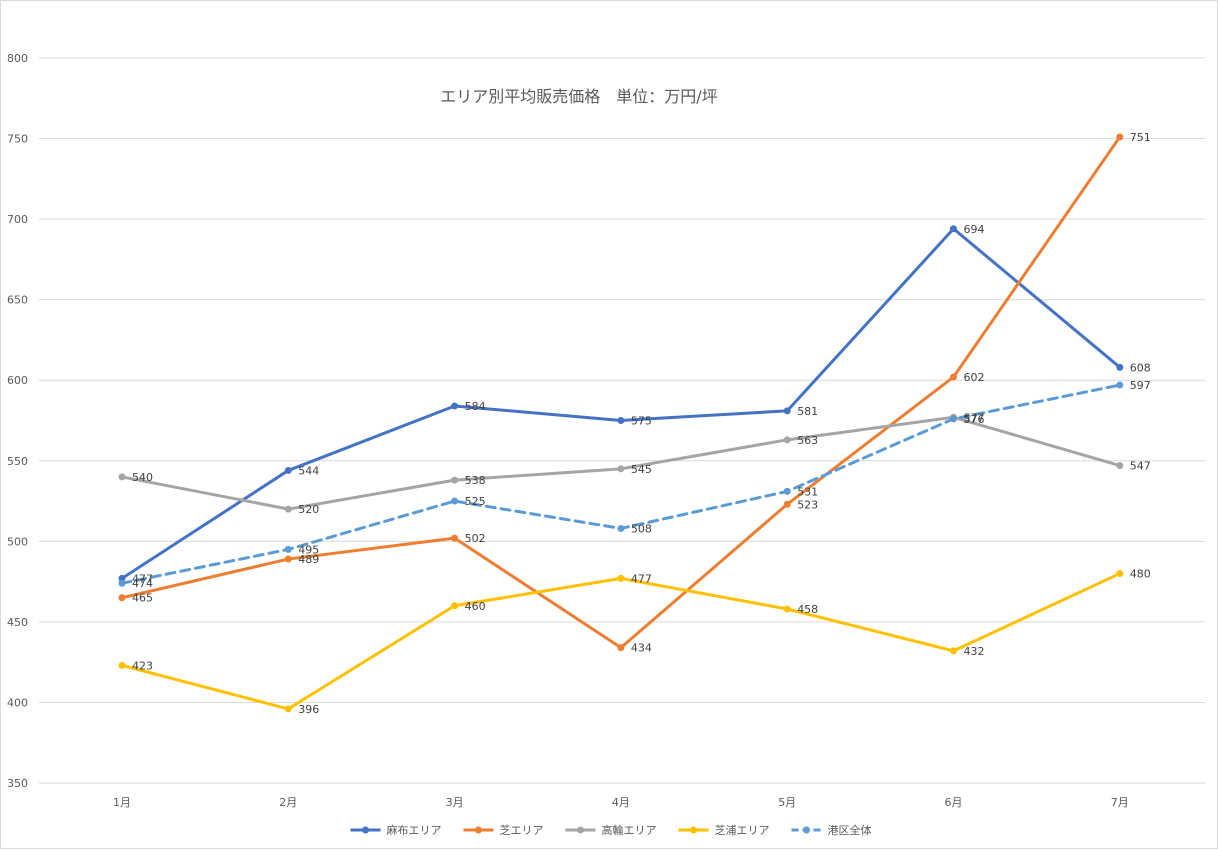  I want to click on legend-label: 港区全体, so click(850, 830).